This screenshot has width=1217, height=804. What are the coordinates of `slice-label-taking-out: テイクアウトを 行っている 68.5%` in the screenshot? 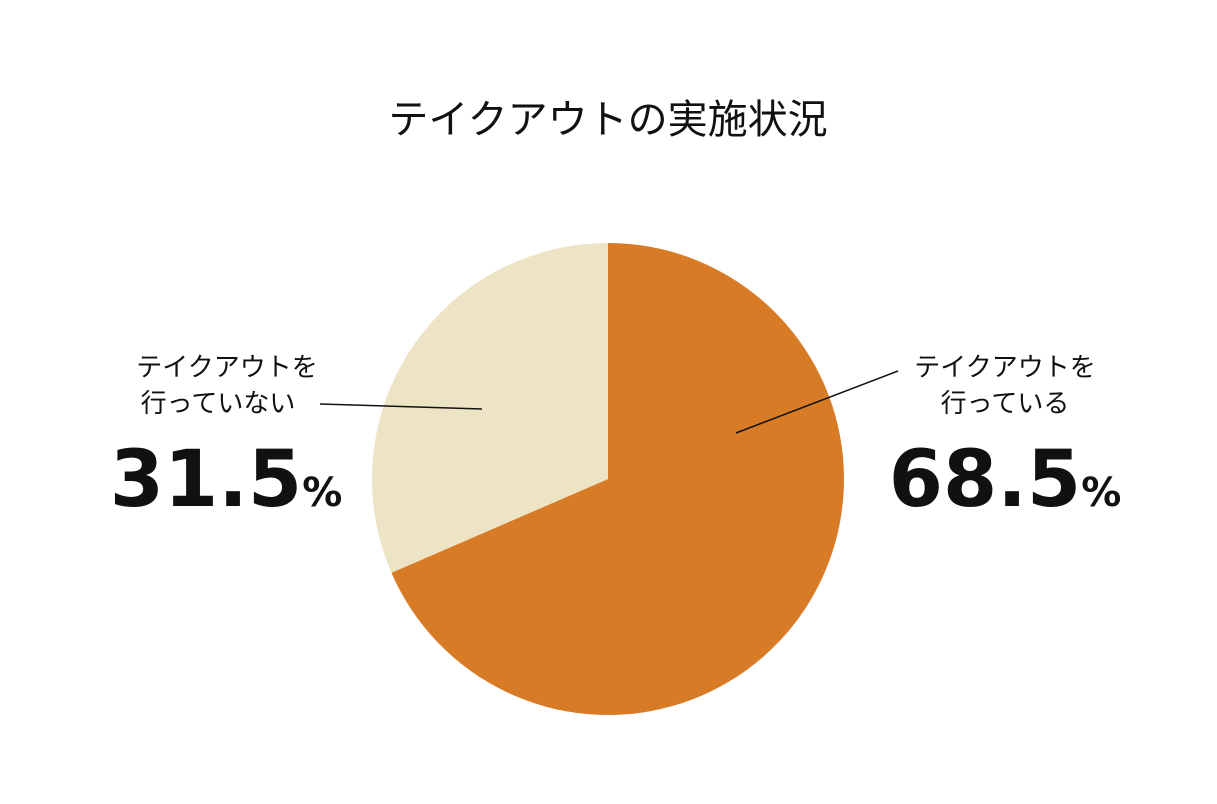 It's located at (1005, 439).